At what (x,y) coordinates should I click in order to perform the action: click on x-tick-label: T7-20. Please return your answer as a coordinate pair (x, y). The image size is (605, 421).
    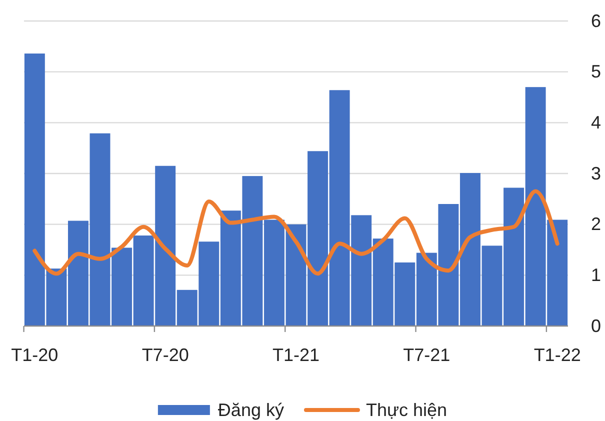
    Looking at the image, I should click on (165, 355).